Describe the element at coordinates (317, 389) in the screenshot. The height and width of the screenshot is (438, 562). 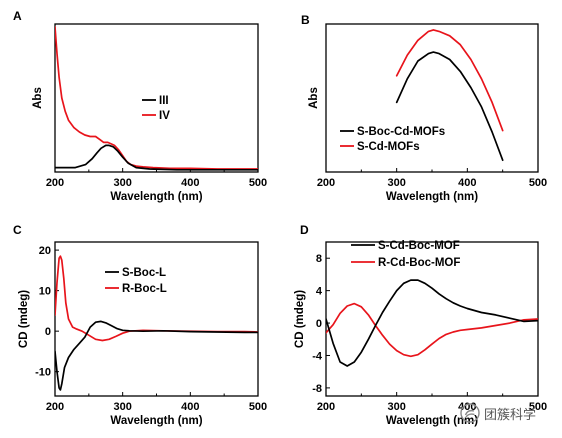
I see `y-tick-label: -8` at that location.